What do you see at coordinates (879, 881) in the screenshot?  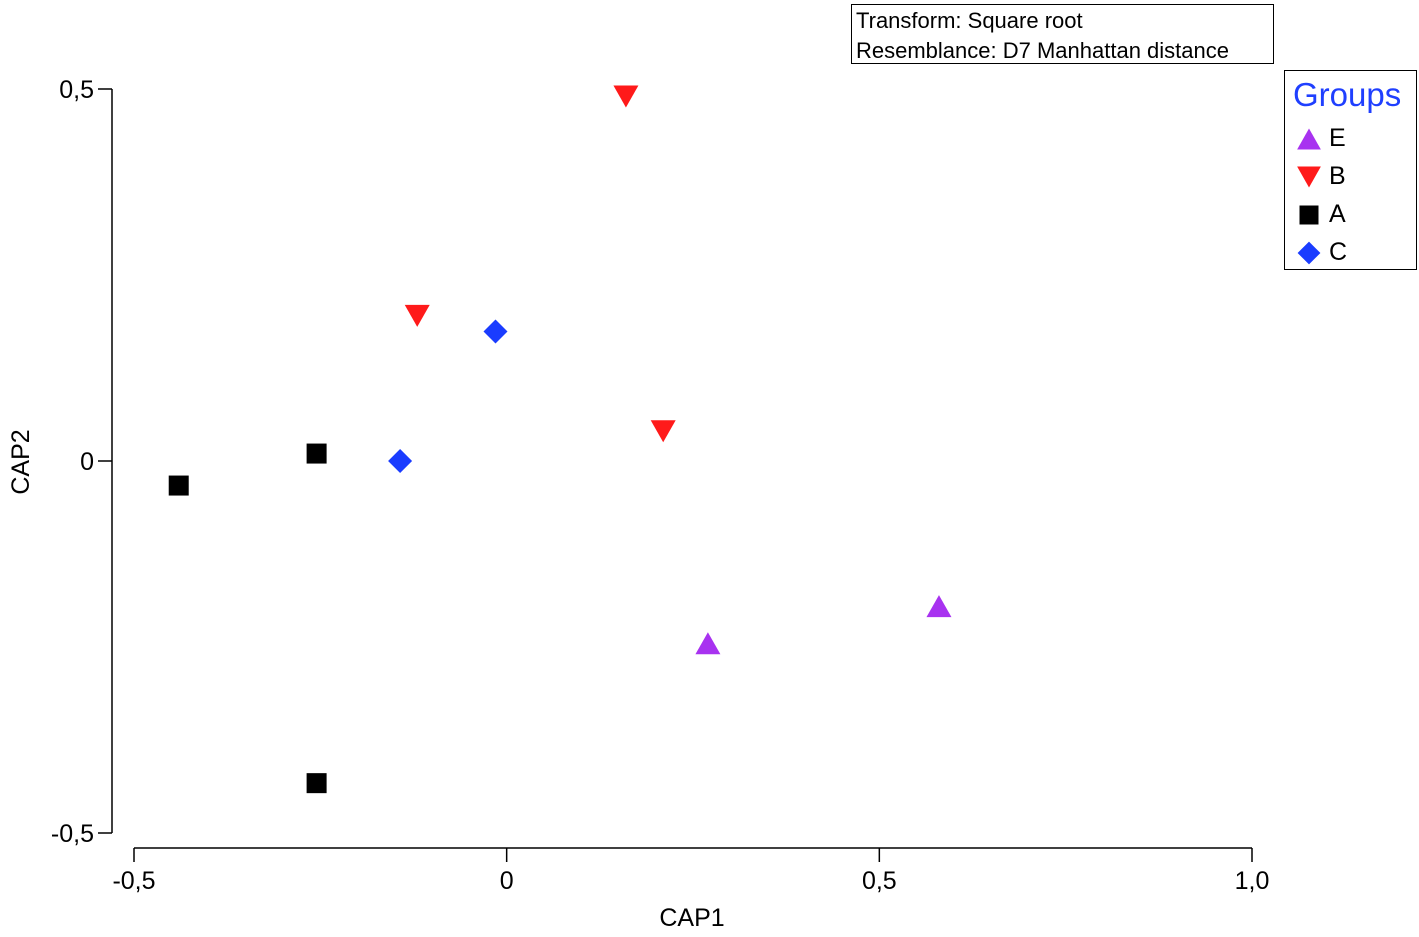 I see `x-tick-label: 0,5` at bounding box center [879, 881].